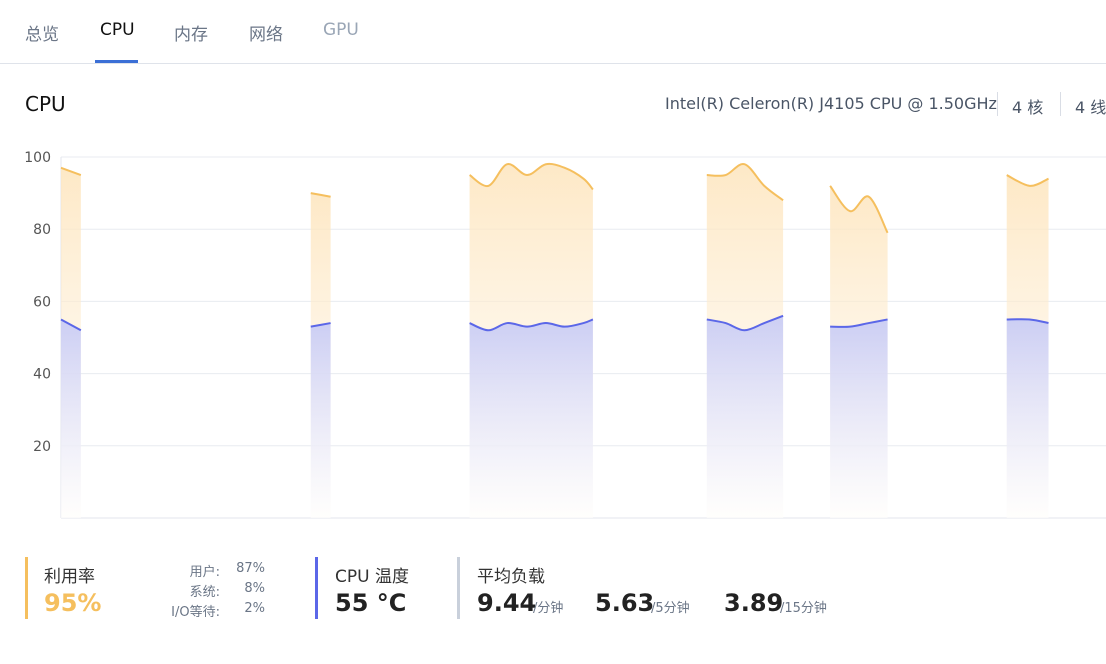 The width and height of the screenshot is (1106, 664). What do you see at coordinates (266, 35) in the screenshot?
I see `tab-network: 网络` at bounding box center [266, 35].